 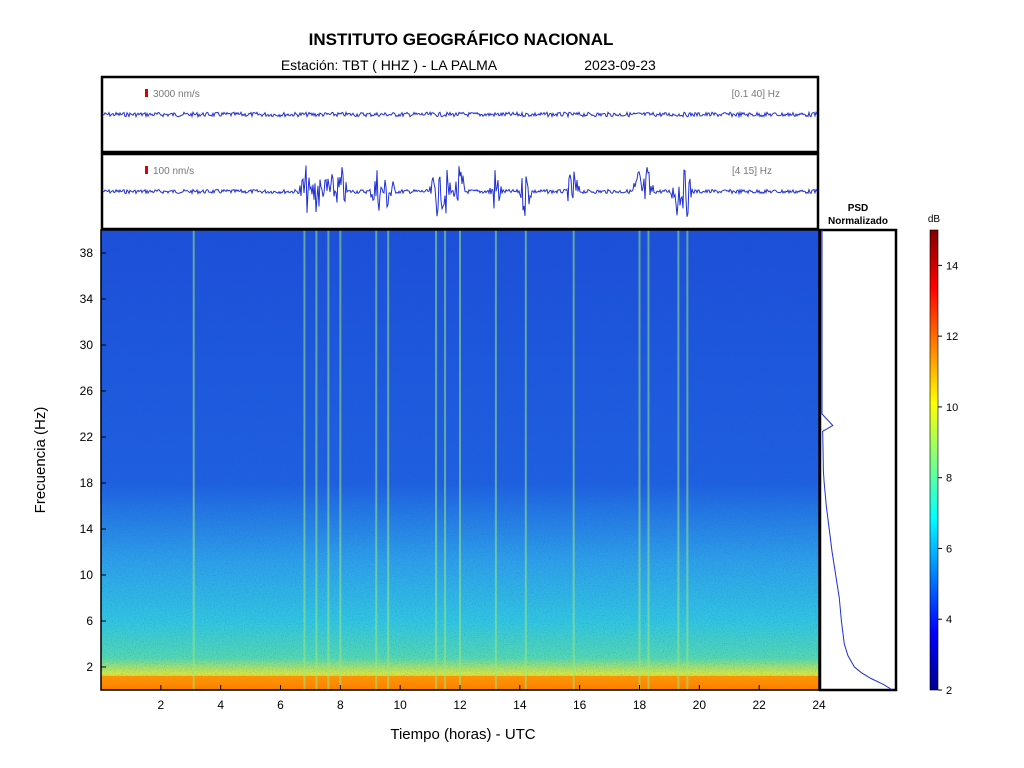 I want to click on psd-title: PSD, so click(x=858, y=208).